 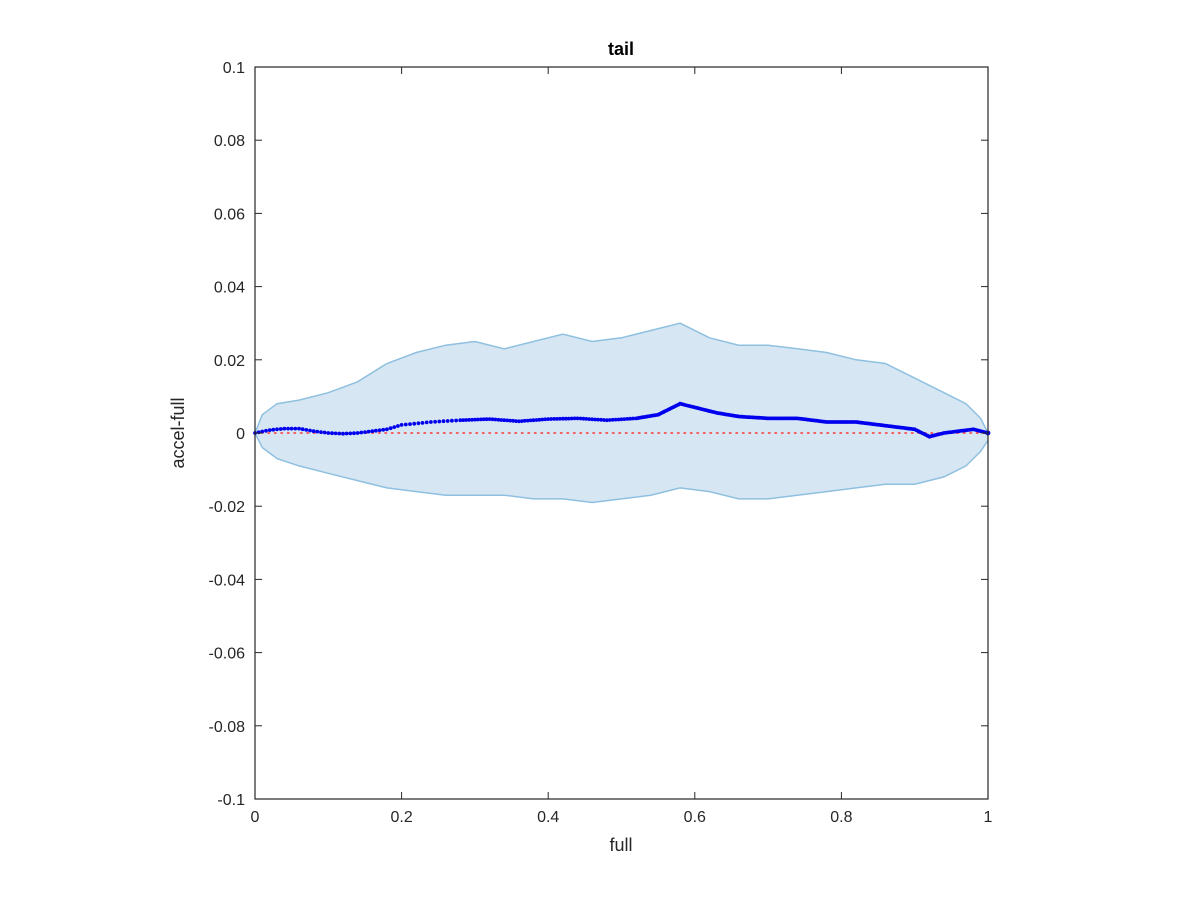 I want to click on mean-series, so click(x=622, y=420).